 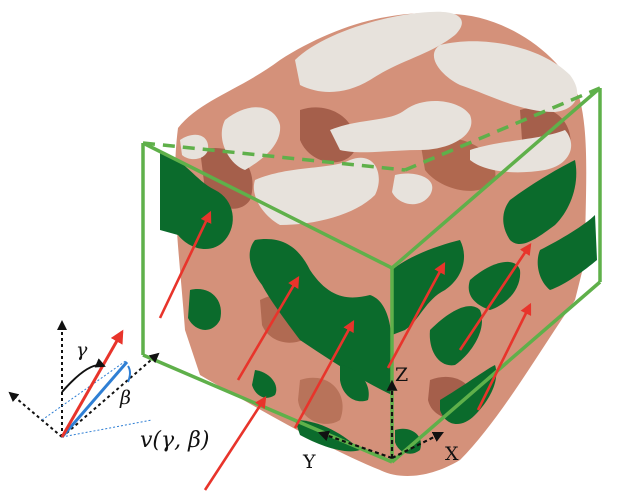 I want to click on velocity-label: v(γ, β), so click(x=174, y=440).